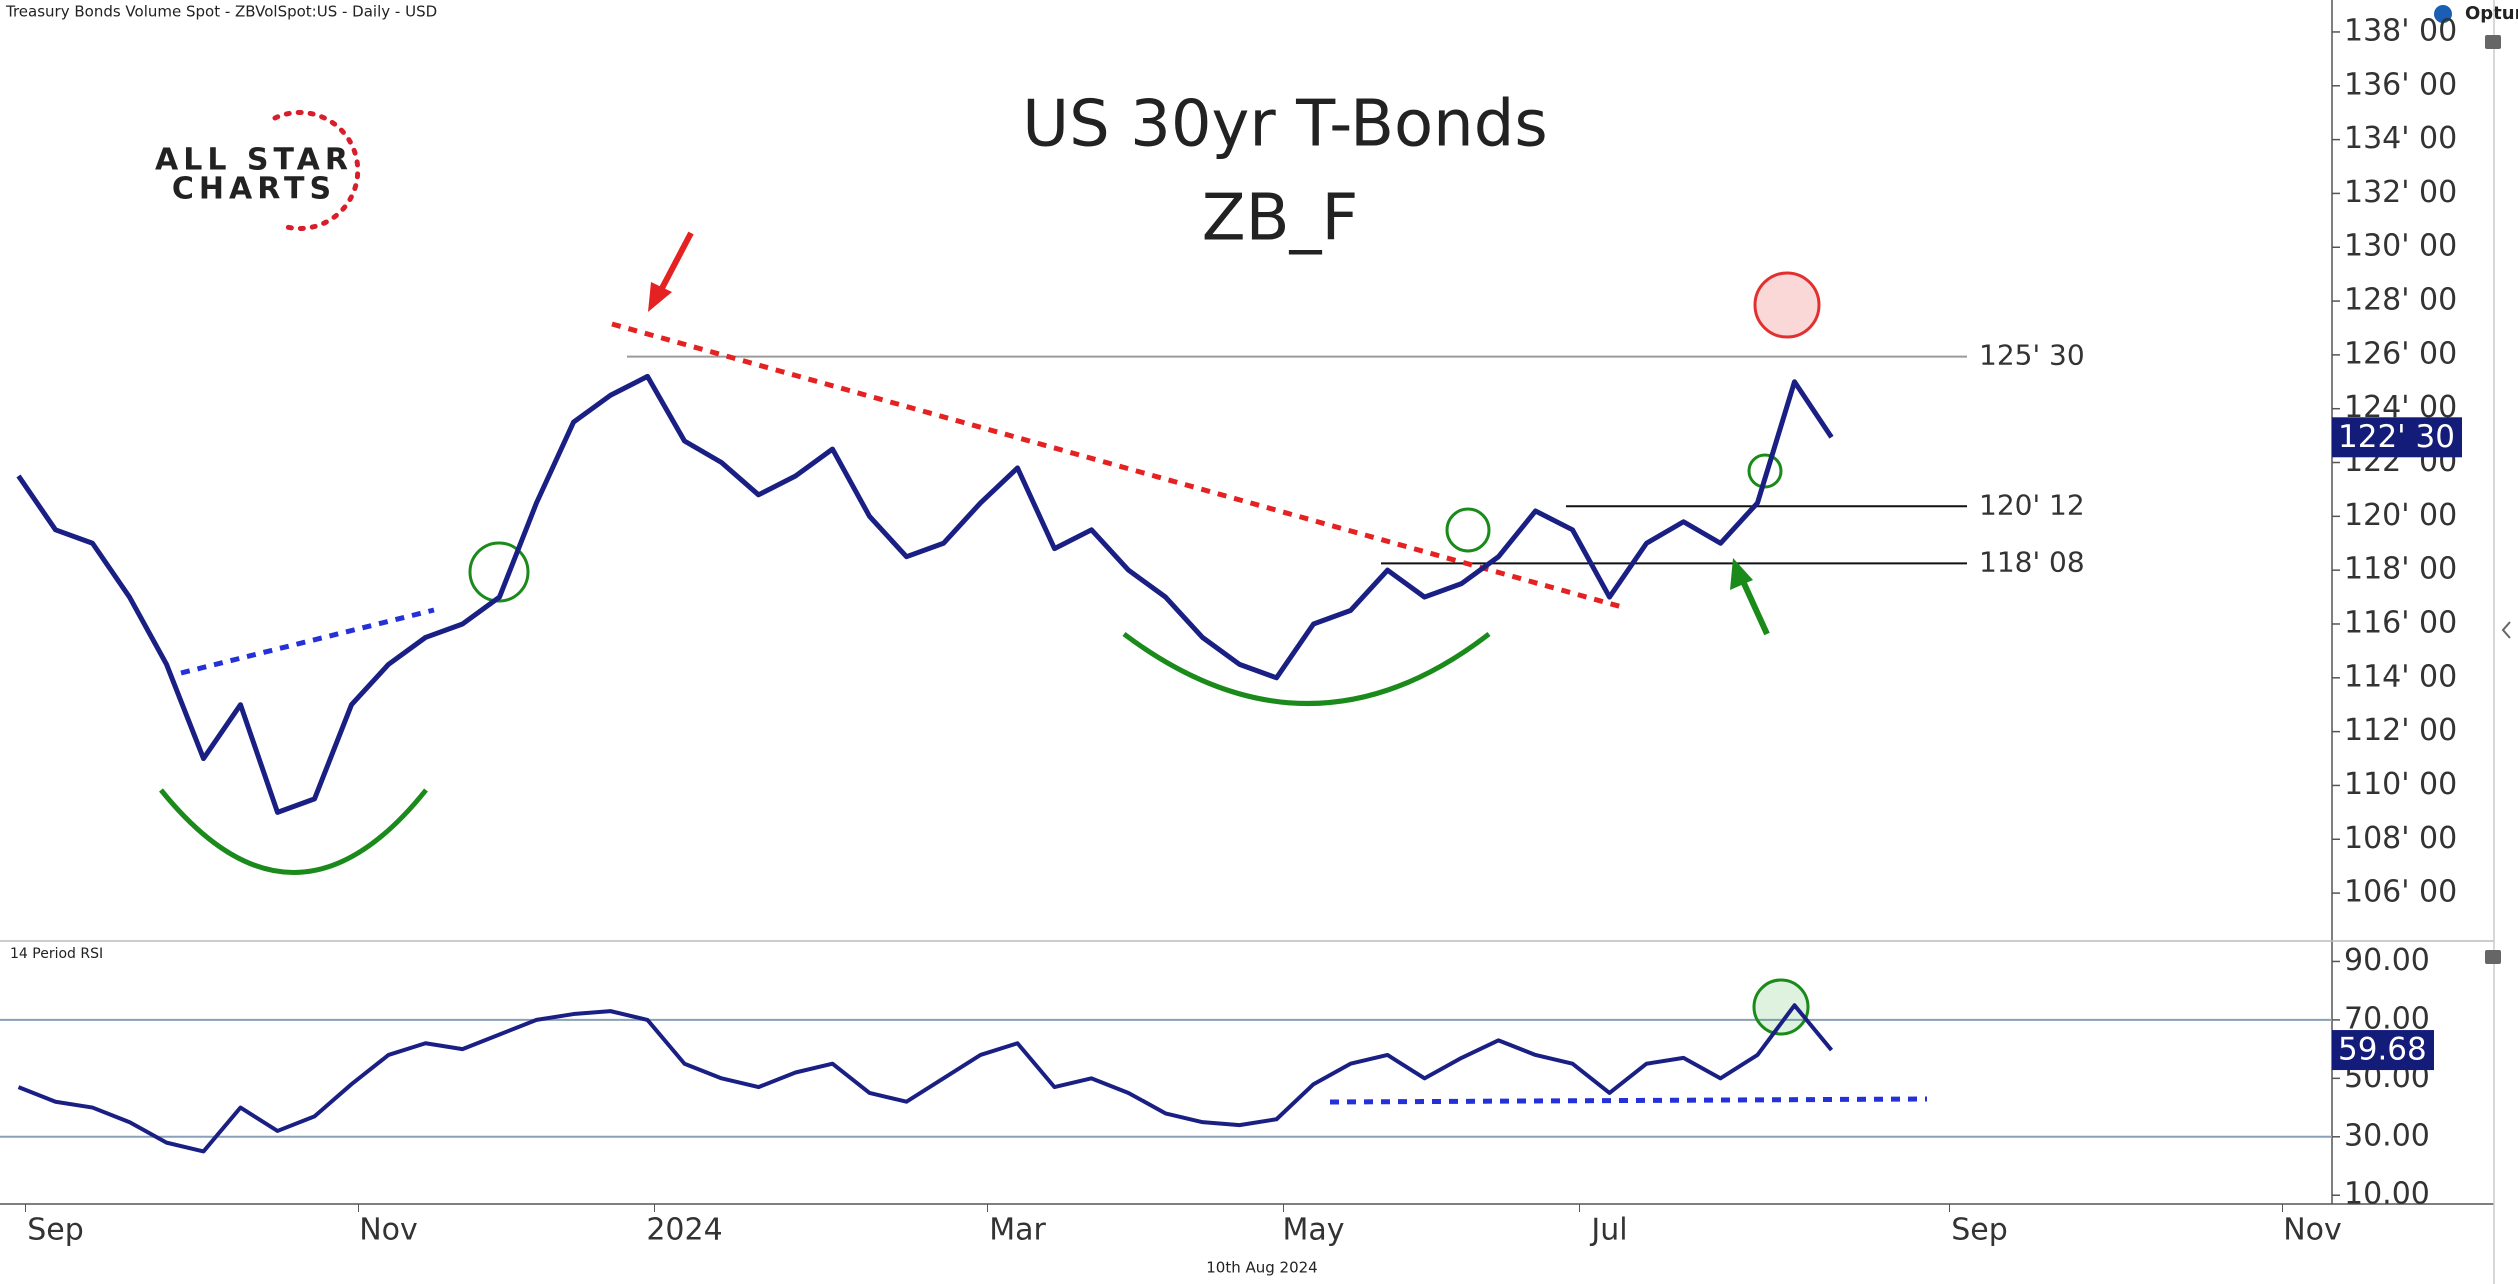 Image resolution: width=2518 pixels, height=1284 pixels. Describe the element at coordinates (2400, 246) in the screenshot. I see `y-tick-label: 130' 00` at that location.